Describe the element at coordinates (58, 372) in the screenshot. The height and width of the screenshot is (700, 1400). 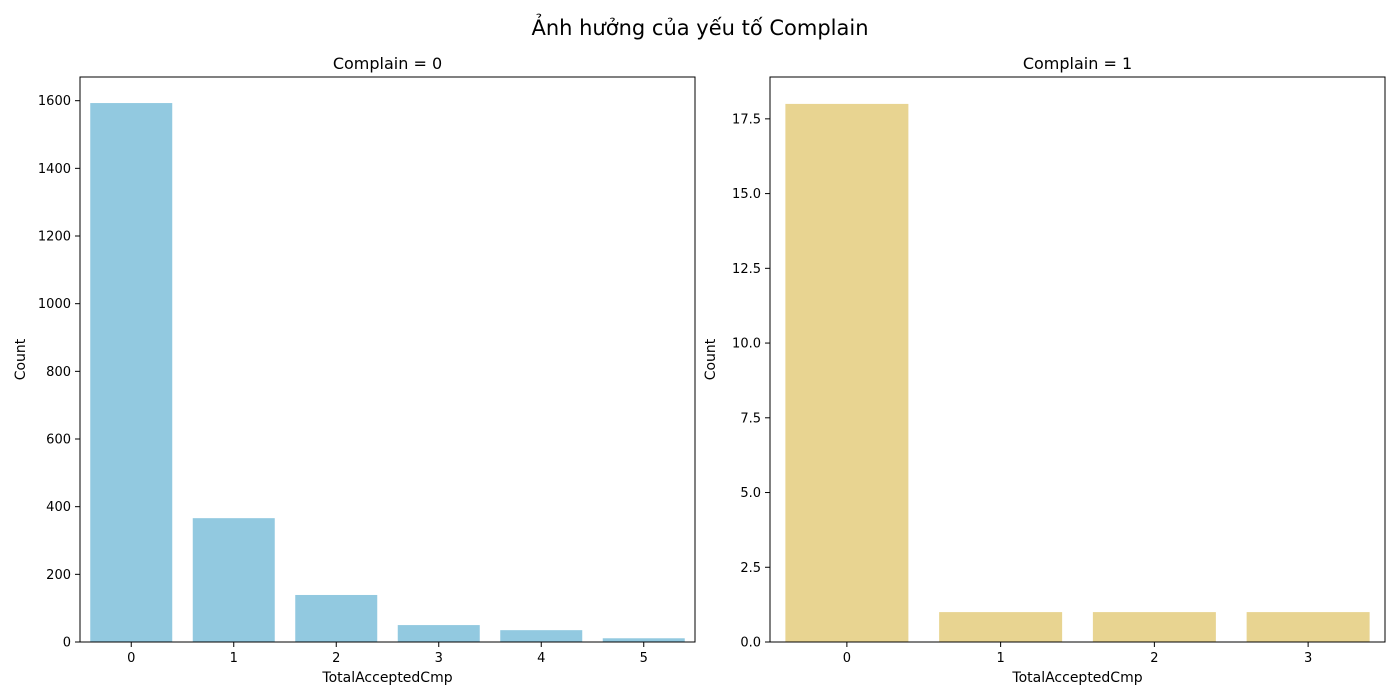
I see `y-tick-label: 800` at that location.